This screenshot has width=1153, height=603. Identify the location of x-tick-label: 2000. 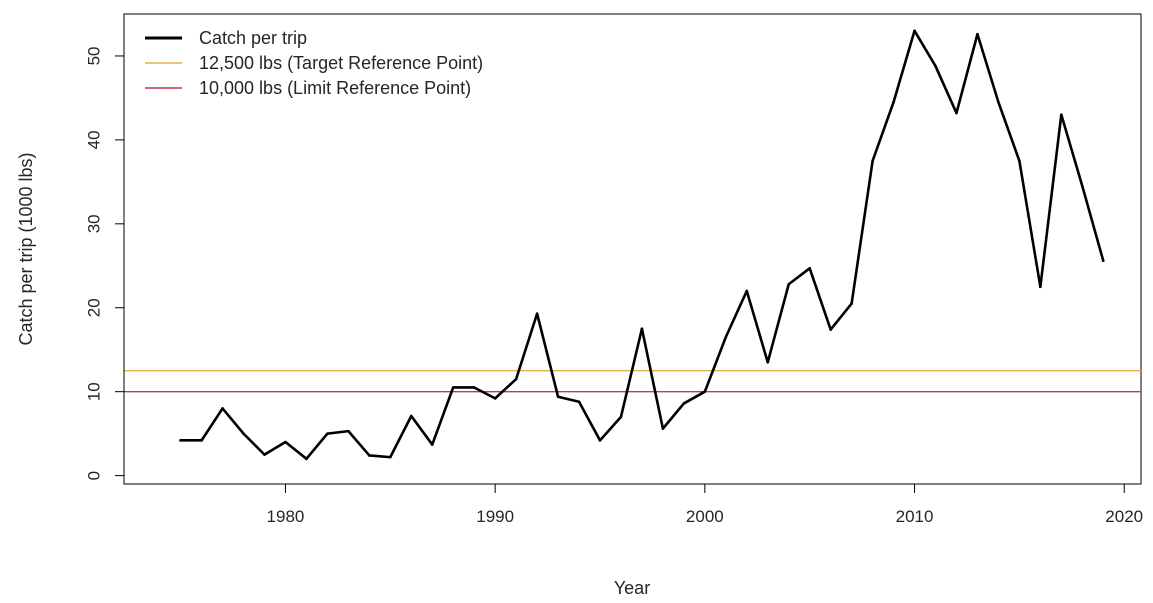
(705, 516).